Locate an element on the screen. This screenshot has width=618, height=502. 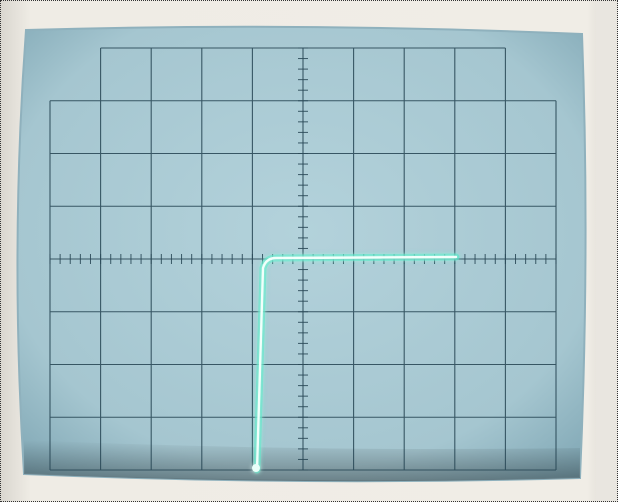
right-panel is located at coordinates (607, 251).